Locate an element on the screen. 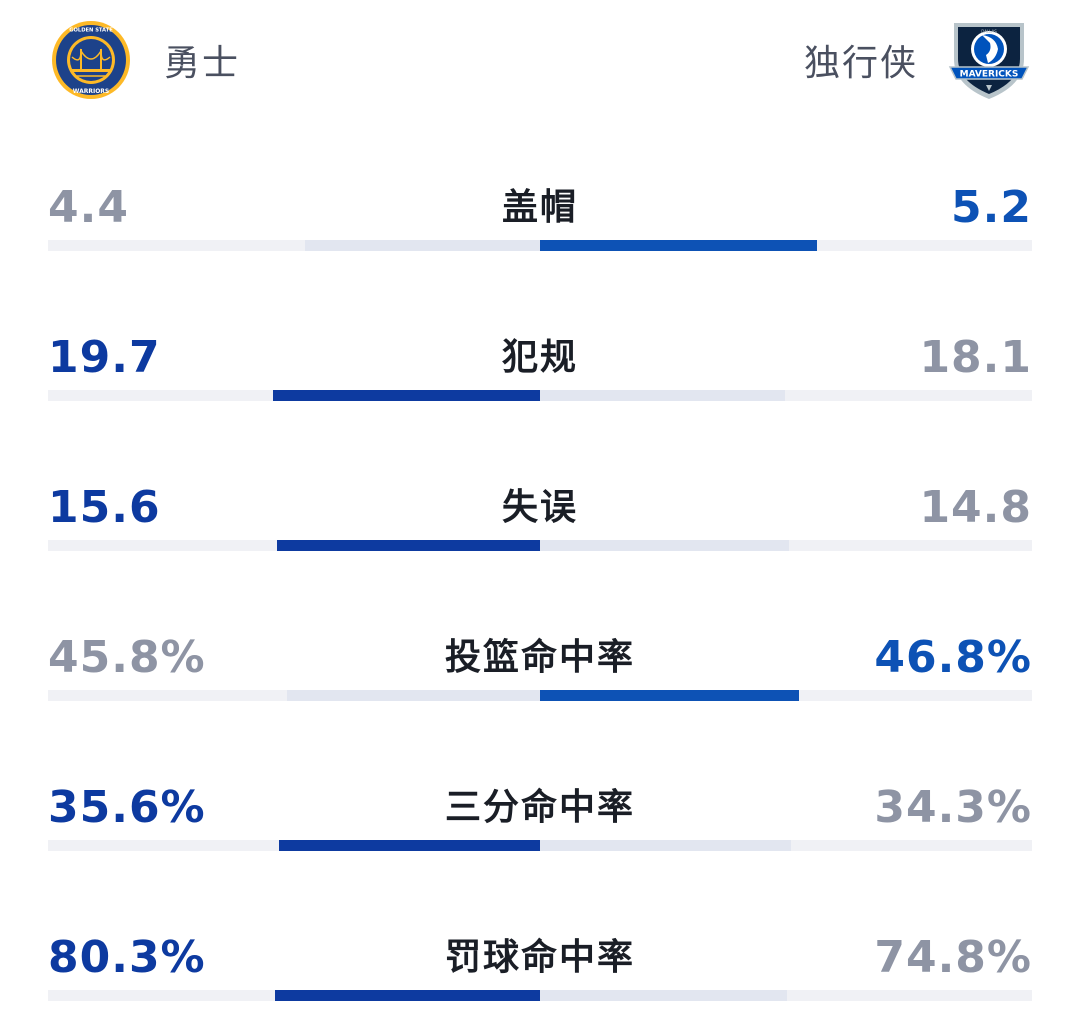 The image size is (1080, 1028). stat-row-3pt-pct: 35.6% 三分命中率 34.3% is located at coordinates (540, 823).